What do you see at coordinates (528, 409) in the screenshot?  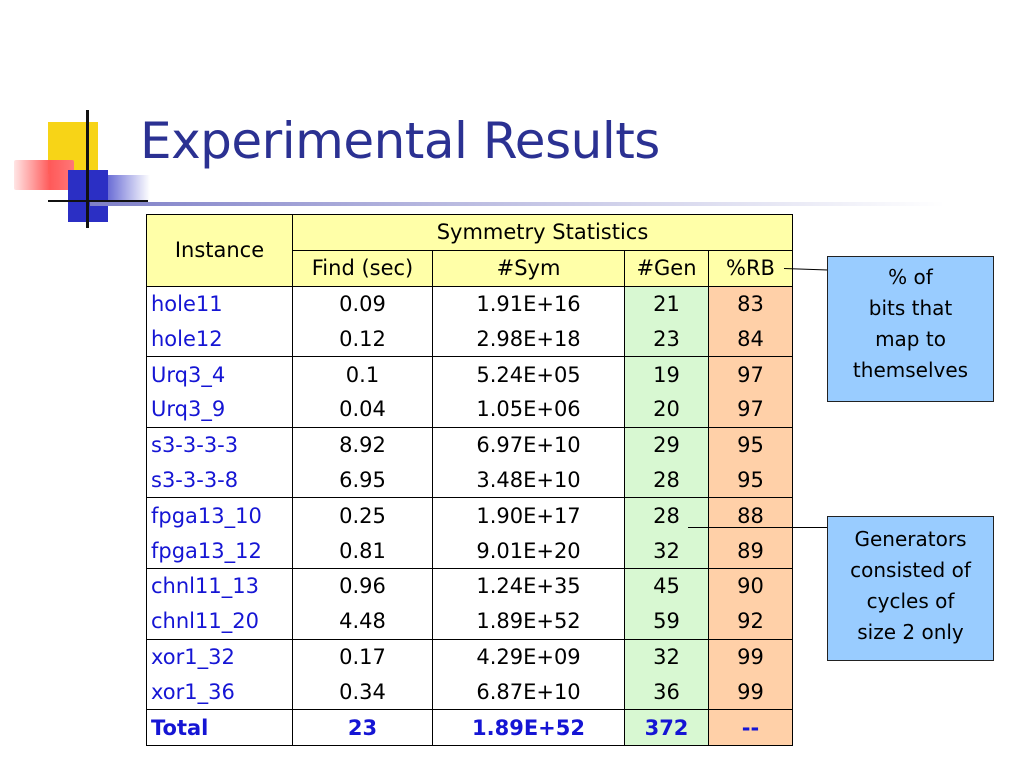 I see `cell-sym: 1.05E+06` at bounding box center [528, 409].